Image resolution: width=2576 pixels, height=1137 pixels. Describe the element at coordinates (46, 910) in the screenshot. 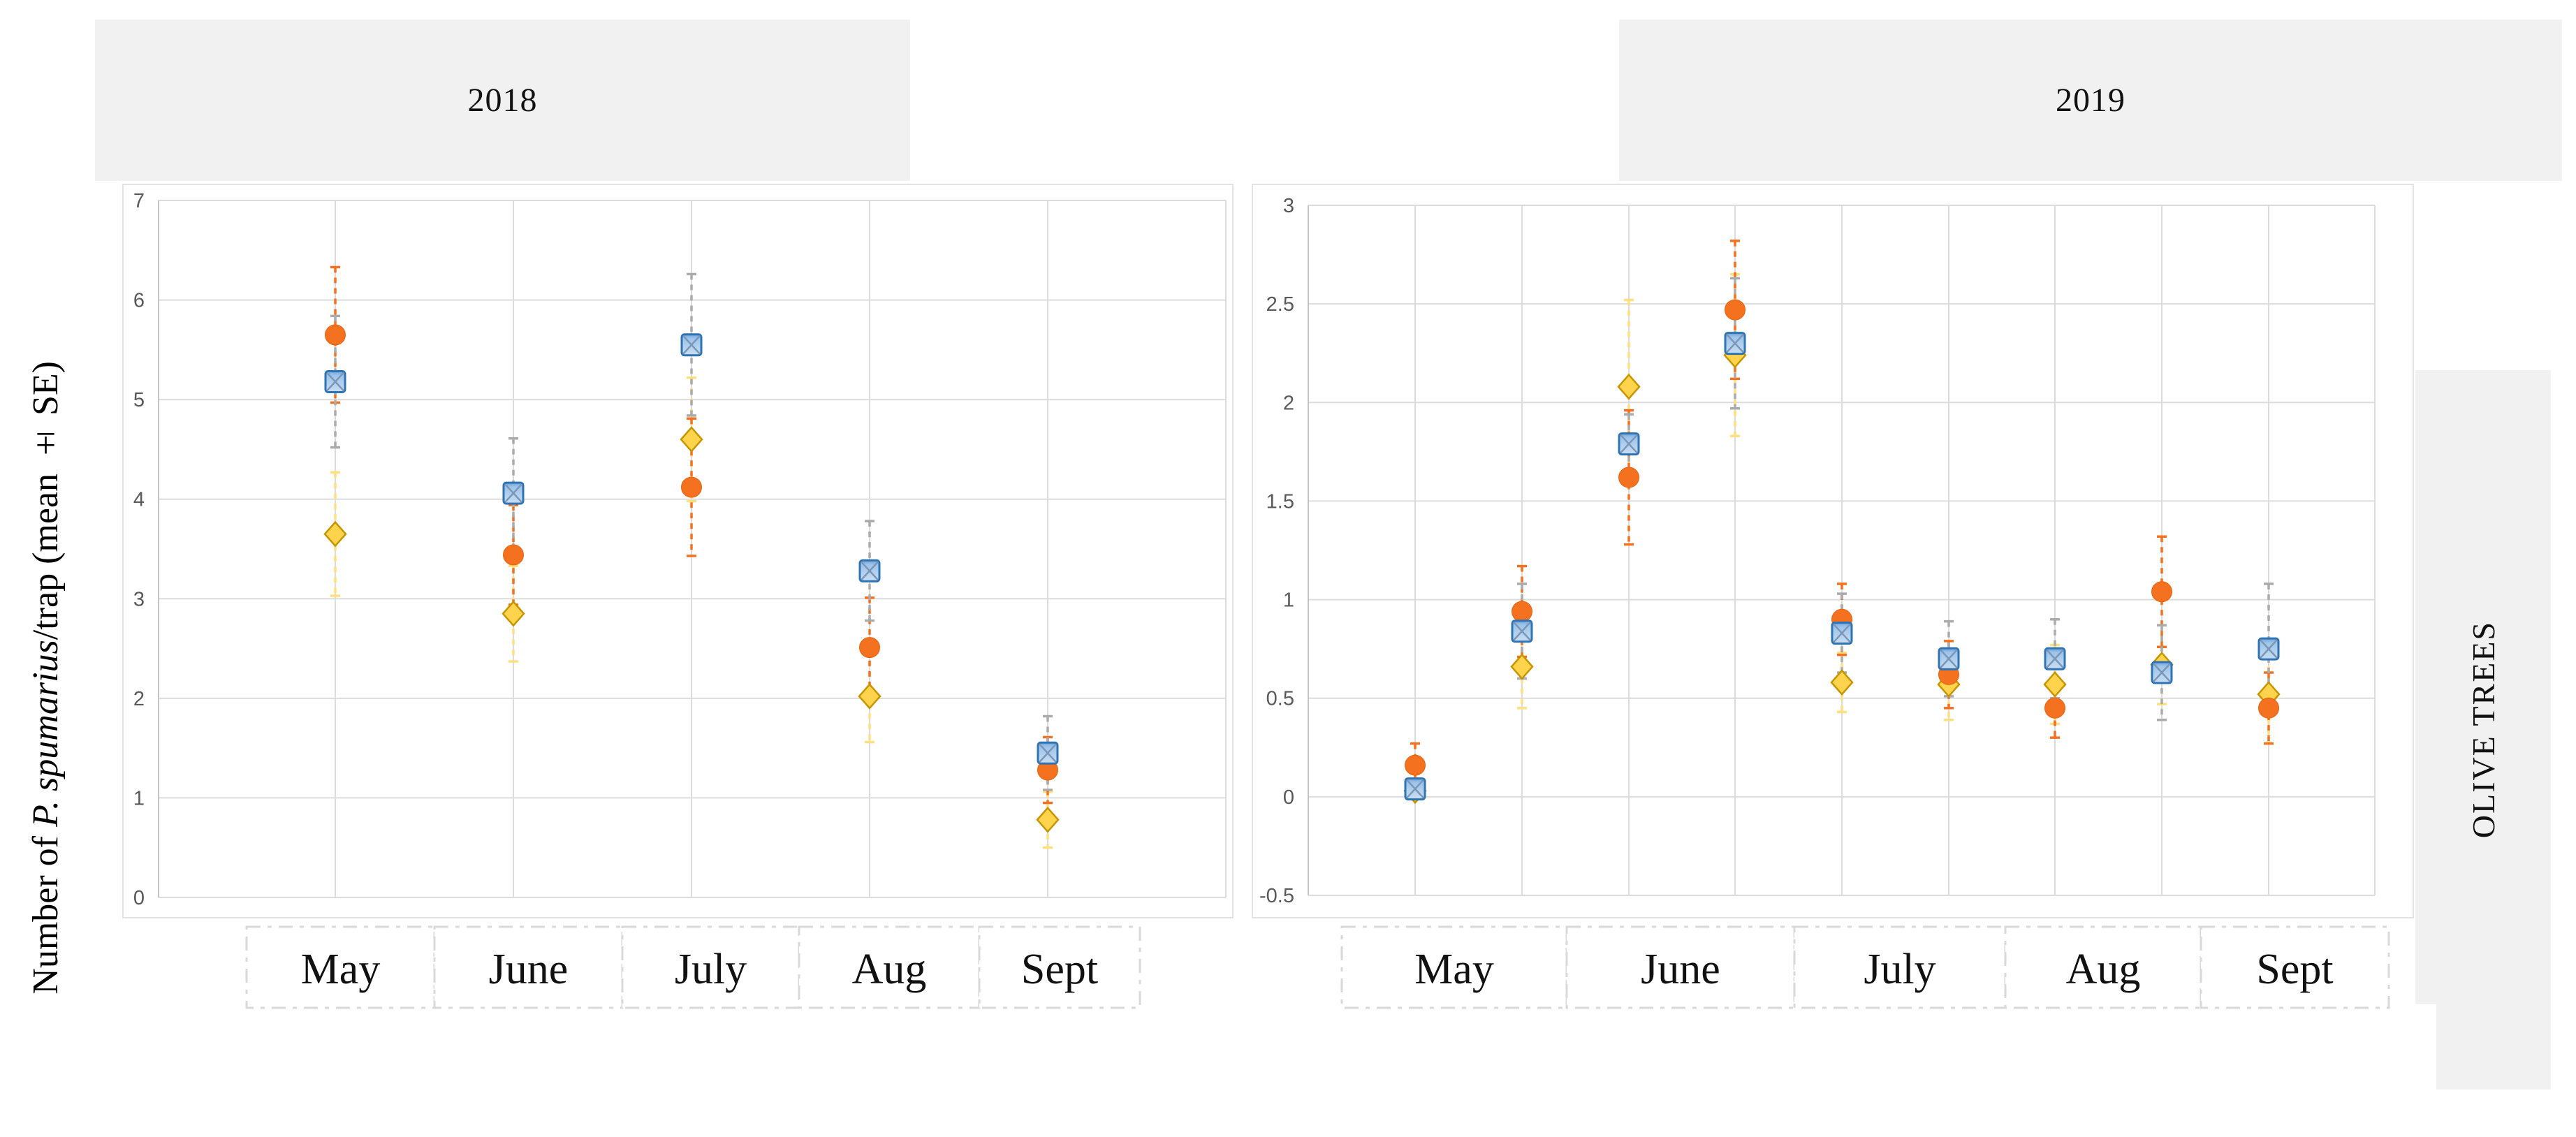

I see `y-axis-title-prefix: Number of` at that location.